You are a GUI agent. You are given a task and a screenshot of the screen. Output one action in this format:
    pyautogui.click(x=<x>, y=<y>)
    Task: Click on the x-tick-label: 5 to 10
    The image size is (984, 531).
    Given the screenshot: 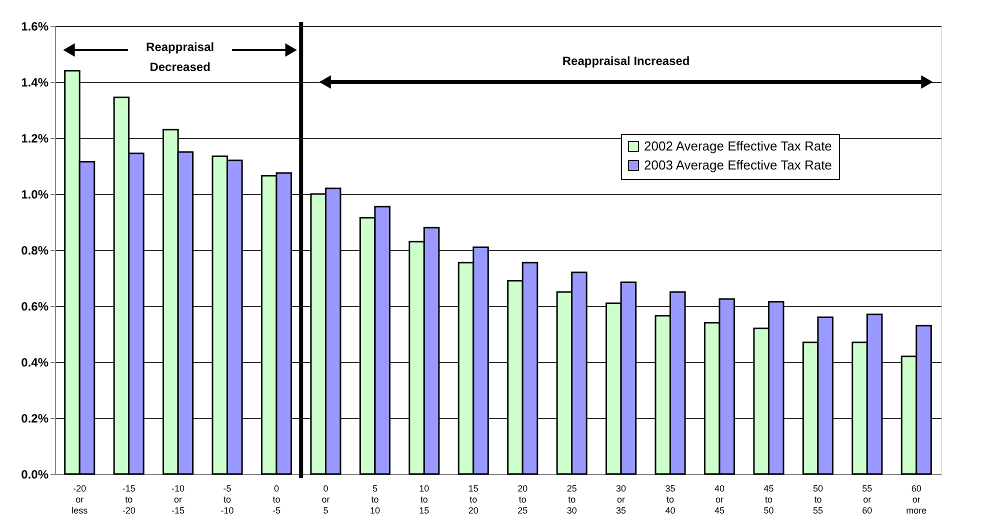 What is the action you would take?
    pyautogui.click(x=375, y=500)
    